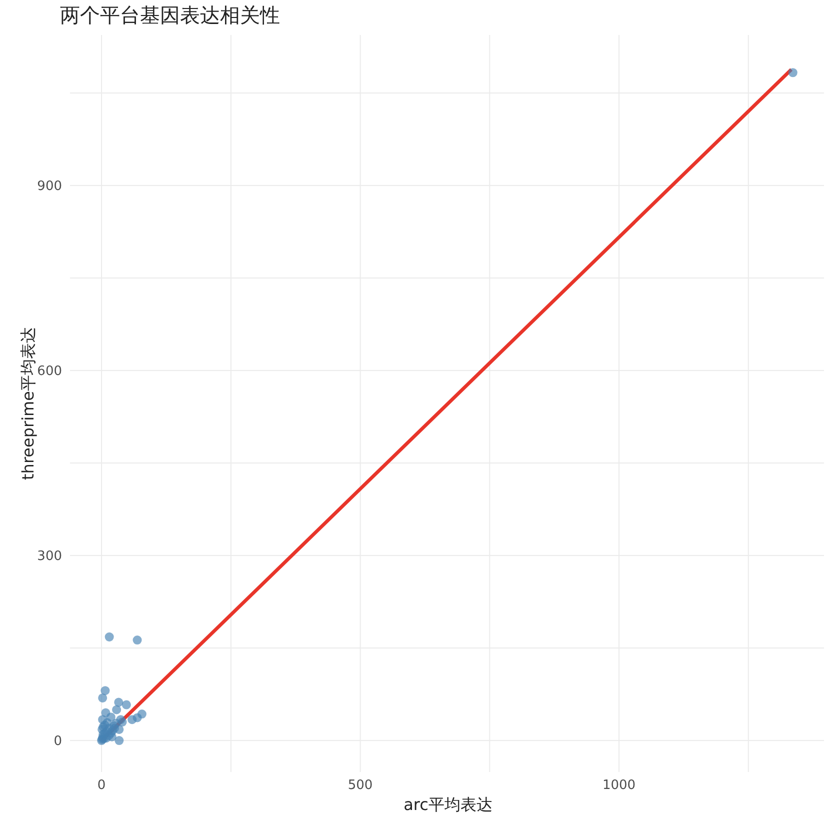 This screenshot has height=838, width=832. Describe the element at coordinates (28, 403) in the screenshot. I see `y-axis-title: threeprime平均表达` at that location.